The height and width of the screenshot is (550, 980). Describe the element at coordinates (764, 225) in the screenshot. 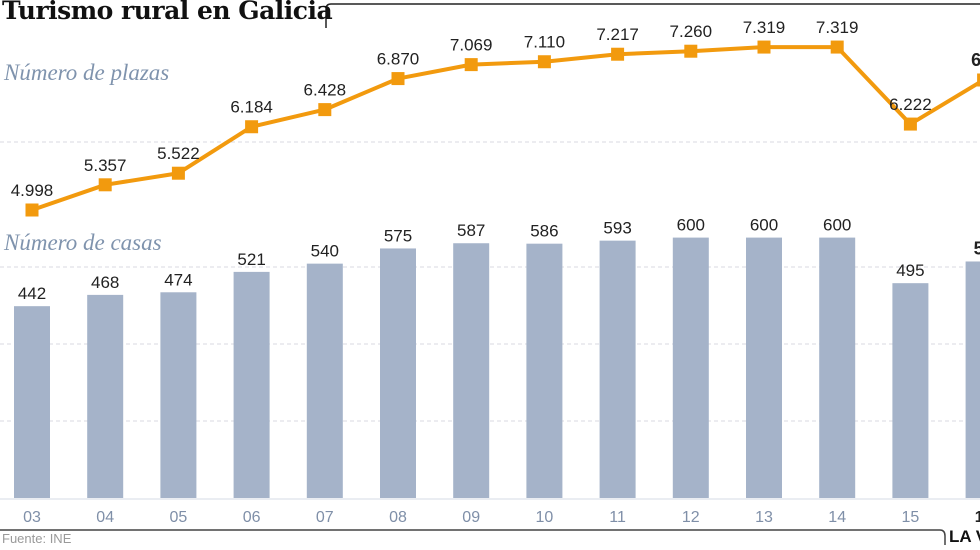

I see `bar-label-13: 600` at that location.